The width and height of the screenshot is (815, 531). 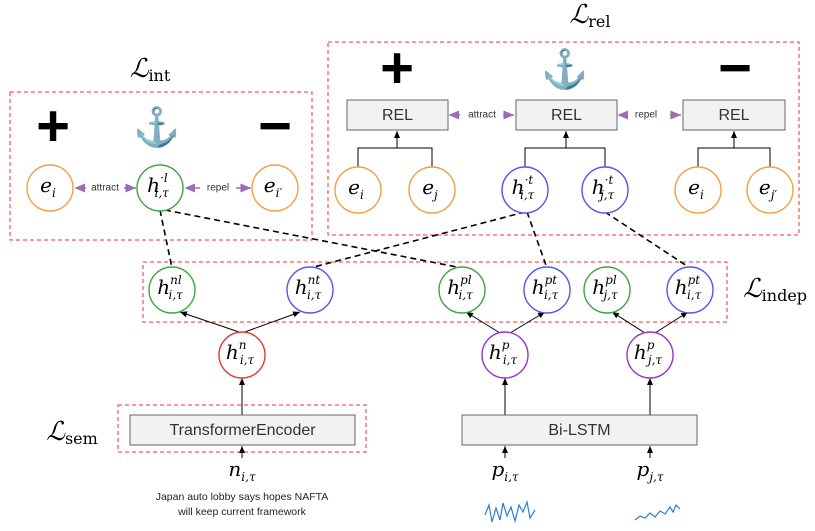 I want to click on encoder-box, so click(x=242, y=430).